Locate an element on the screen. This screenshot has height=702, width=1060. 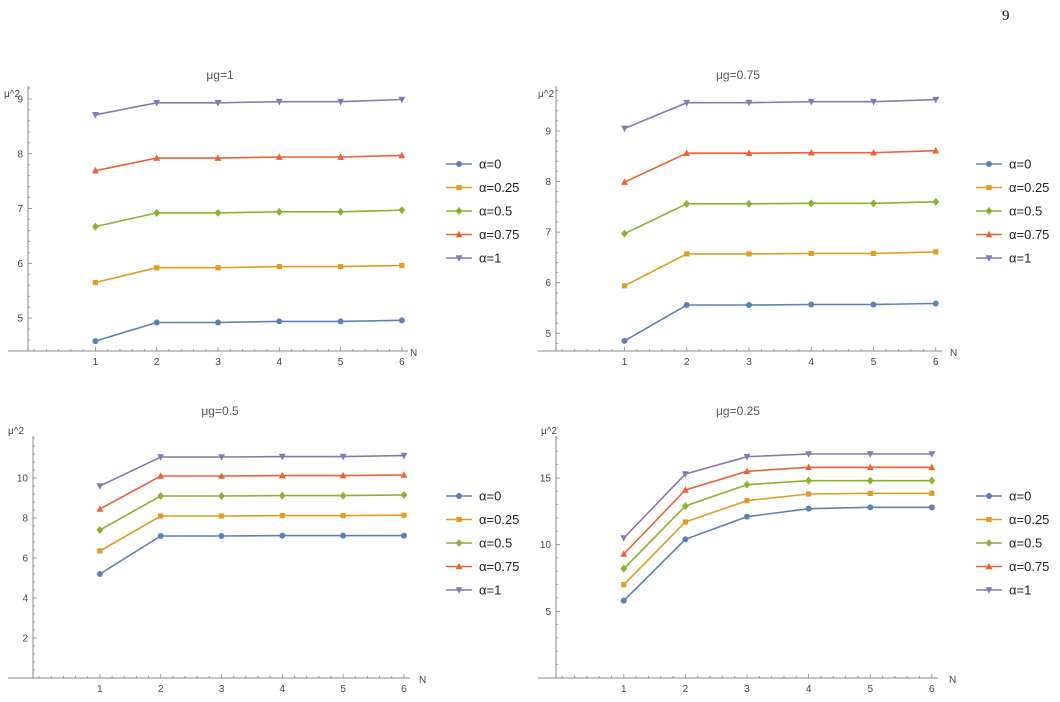
y-tick-label: 7 is located at coordinates (548, 233).